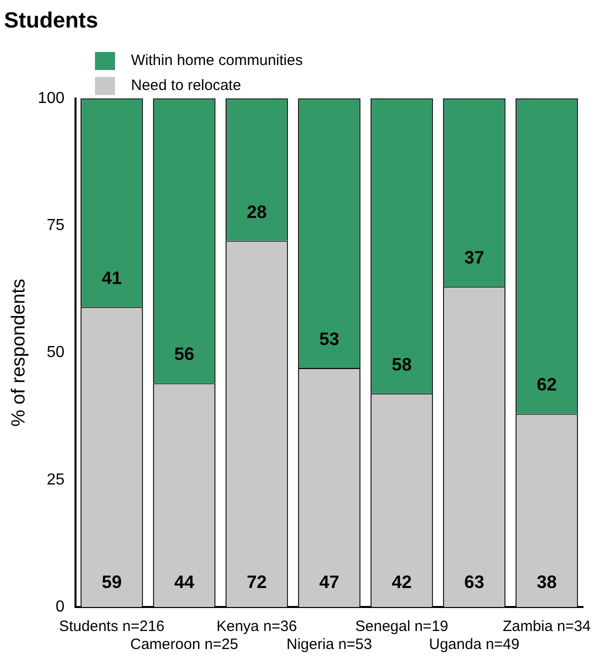 Image resolution: width=613 pixels, height=661 pixels. What do you see at coordinates (546, 384) in the screenshot?
I see `data-label: 62` at bounding box center [546, 384].